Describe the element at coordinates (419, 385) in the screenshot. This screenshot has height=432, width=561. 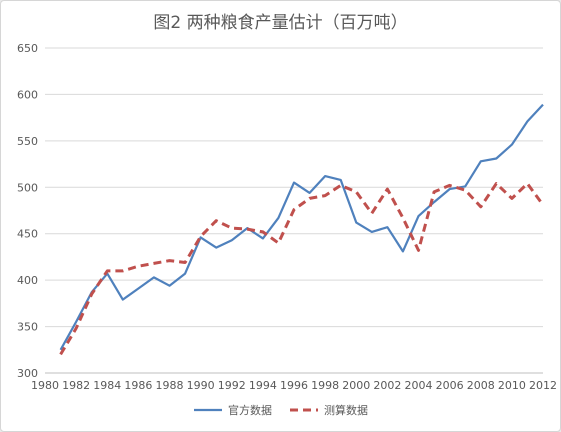
I see `x-tick-label: 2004` at that location.